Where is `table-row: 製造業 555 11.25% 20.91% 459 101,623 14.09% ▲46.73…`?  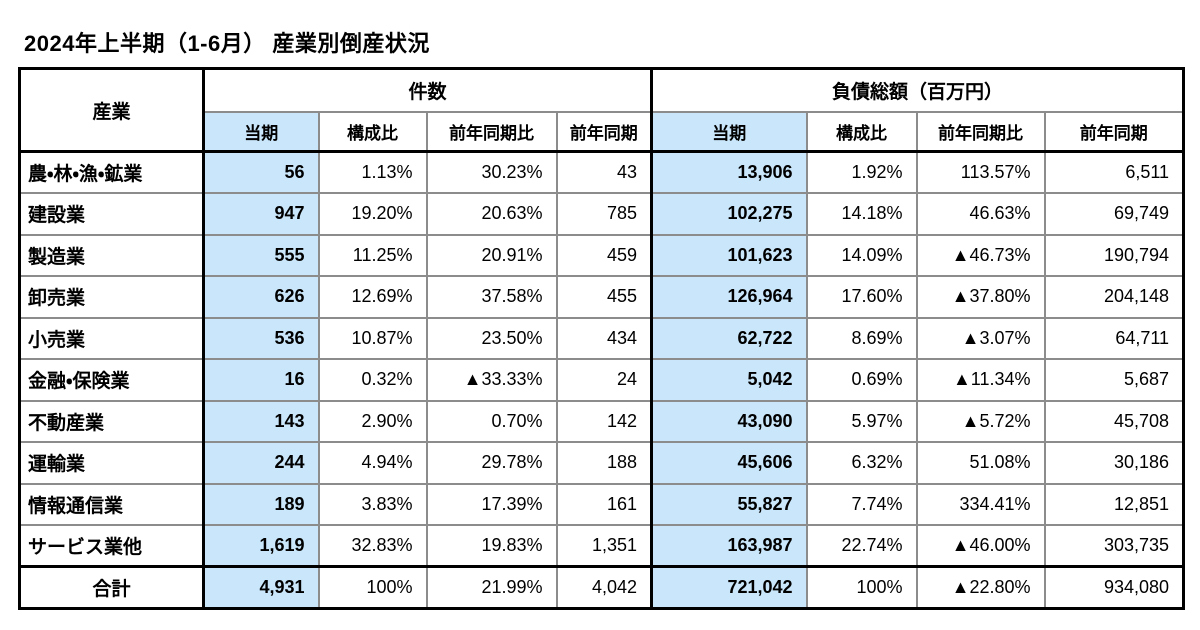
table-row: 製造業 555 11.25% 20.91% 459 101,623 14.09% ▲46.73… is located at coordinates (601, 255).